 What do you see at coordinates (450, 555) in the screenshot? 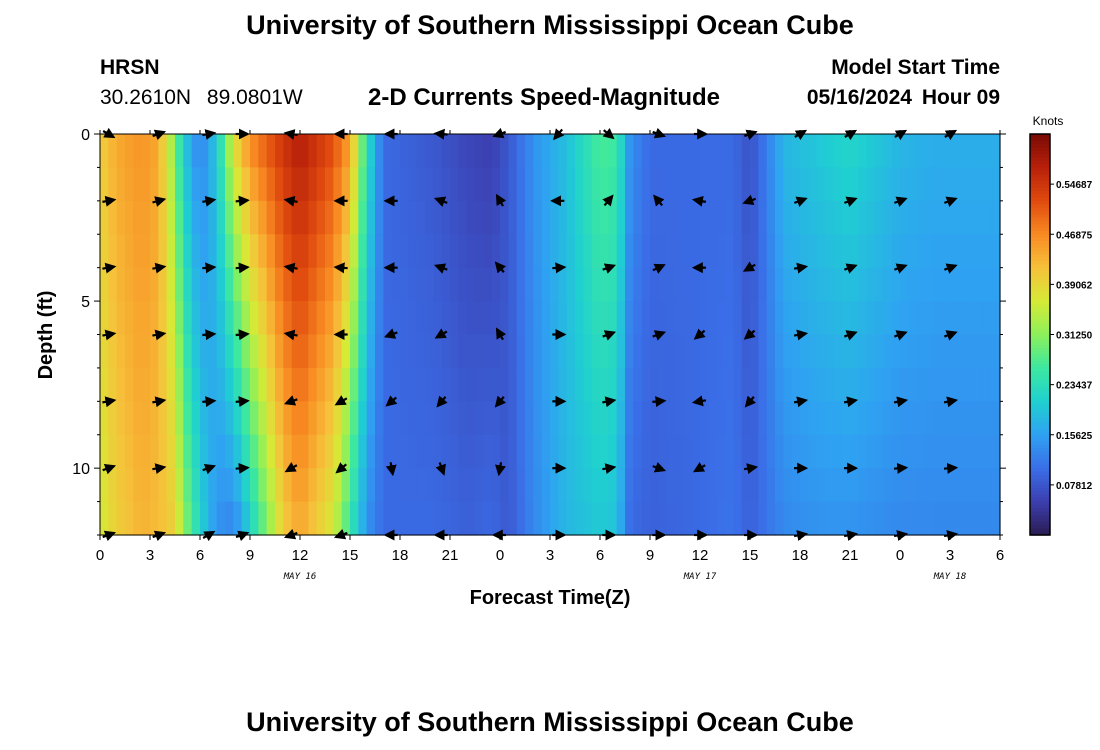
I see `x-tick-label: 21` at bounding box center [450, 555].